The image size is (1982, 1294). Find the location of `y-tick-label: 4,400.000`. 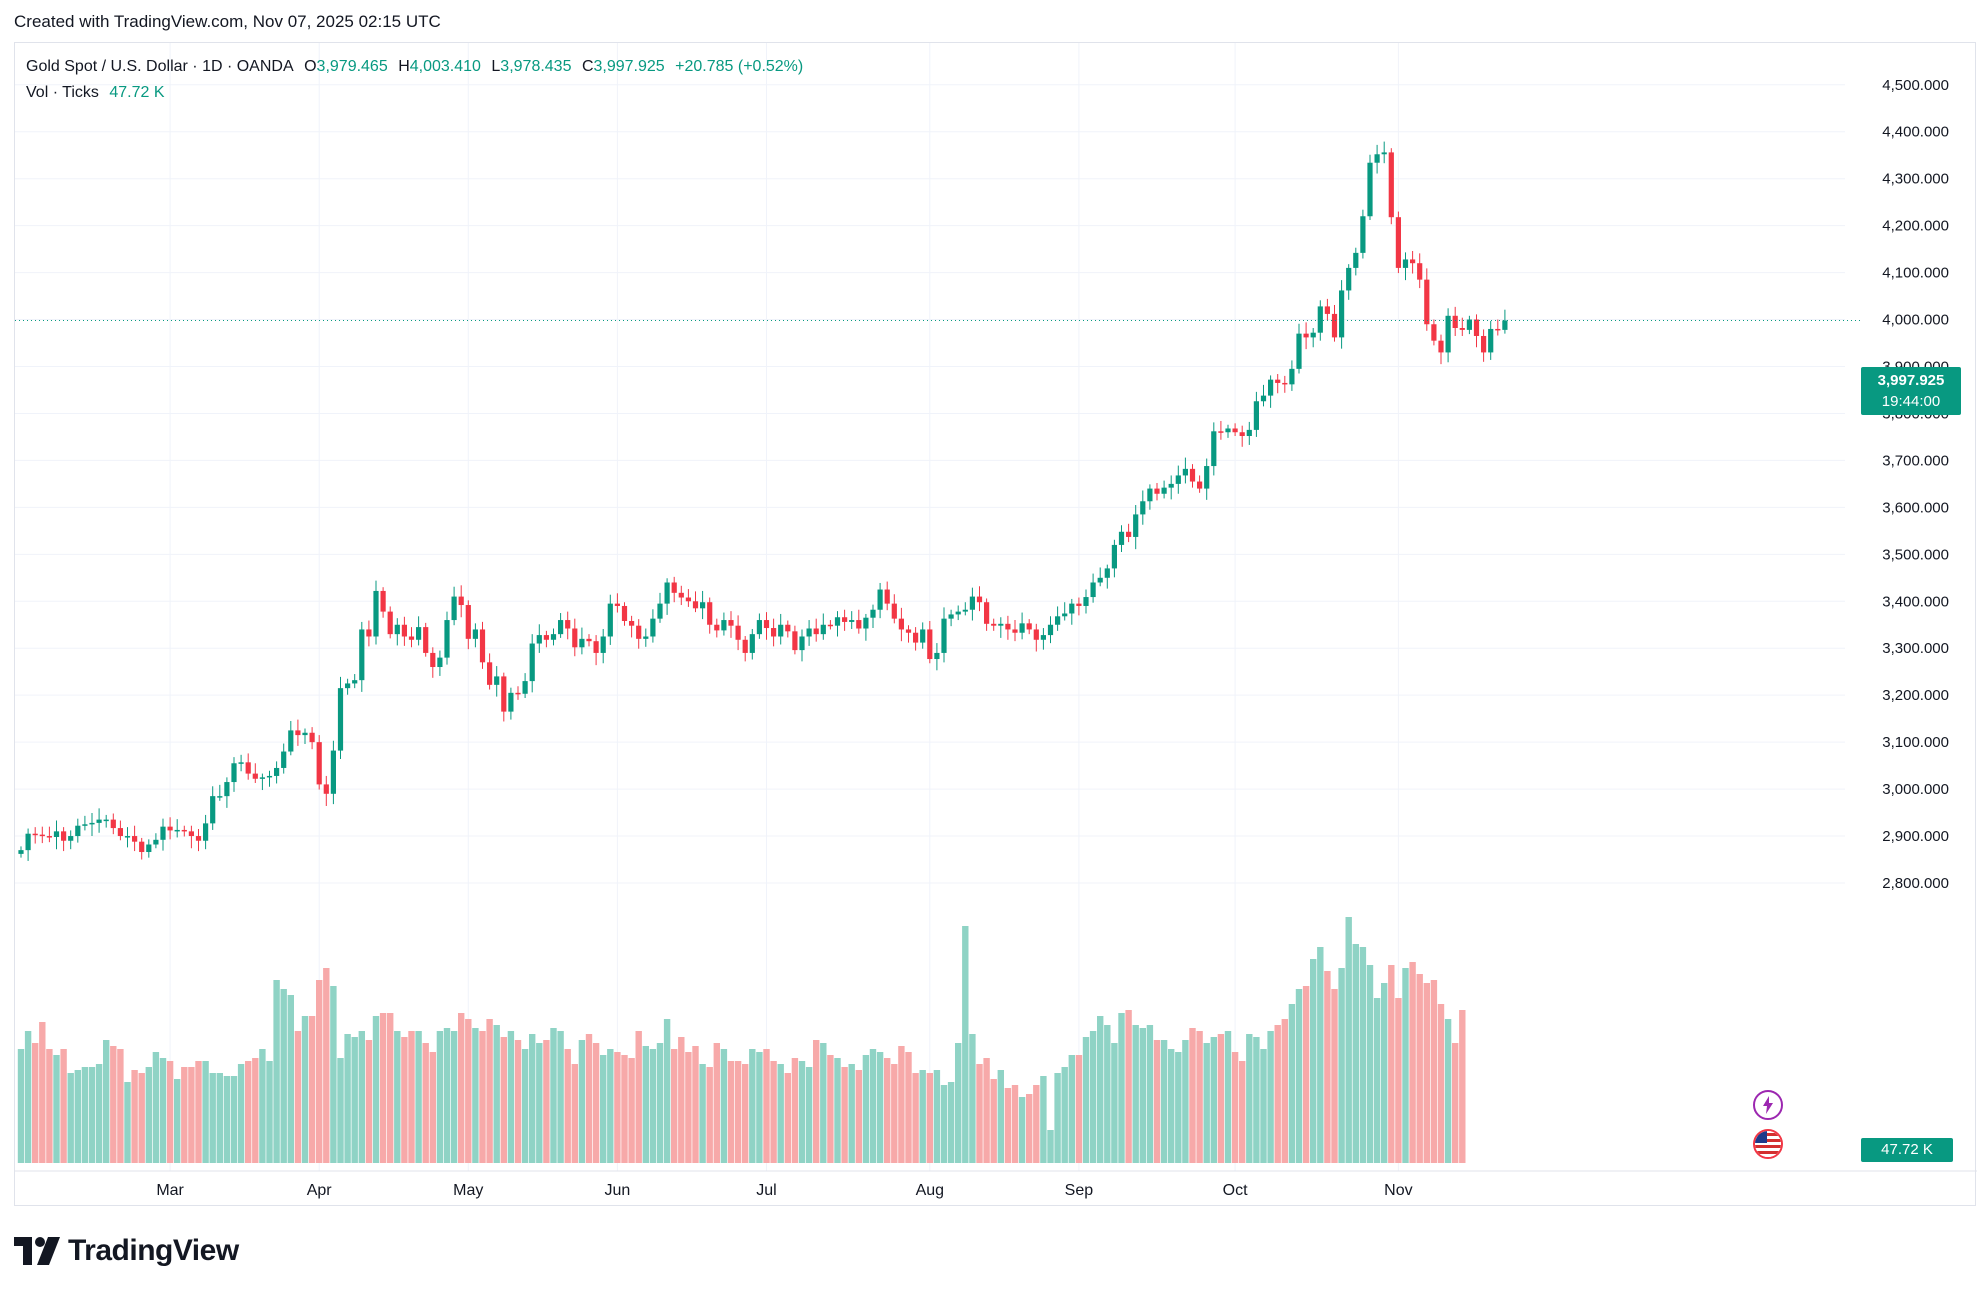

y-tick-label: 4,400.000 is located at coordinates (1915, 132).